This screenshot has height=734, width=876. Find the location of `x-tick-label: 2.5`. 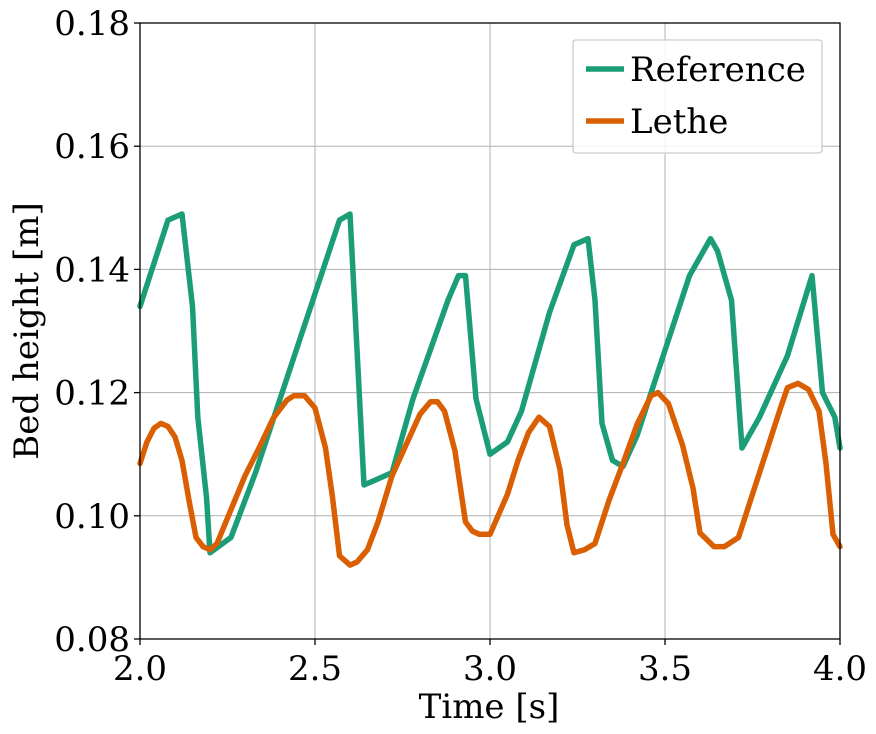

x-tick-label: 2.5 is located at coordinates (315, 669).